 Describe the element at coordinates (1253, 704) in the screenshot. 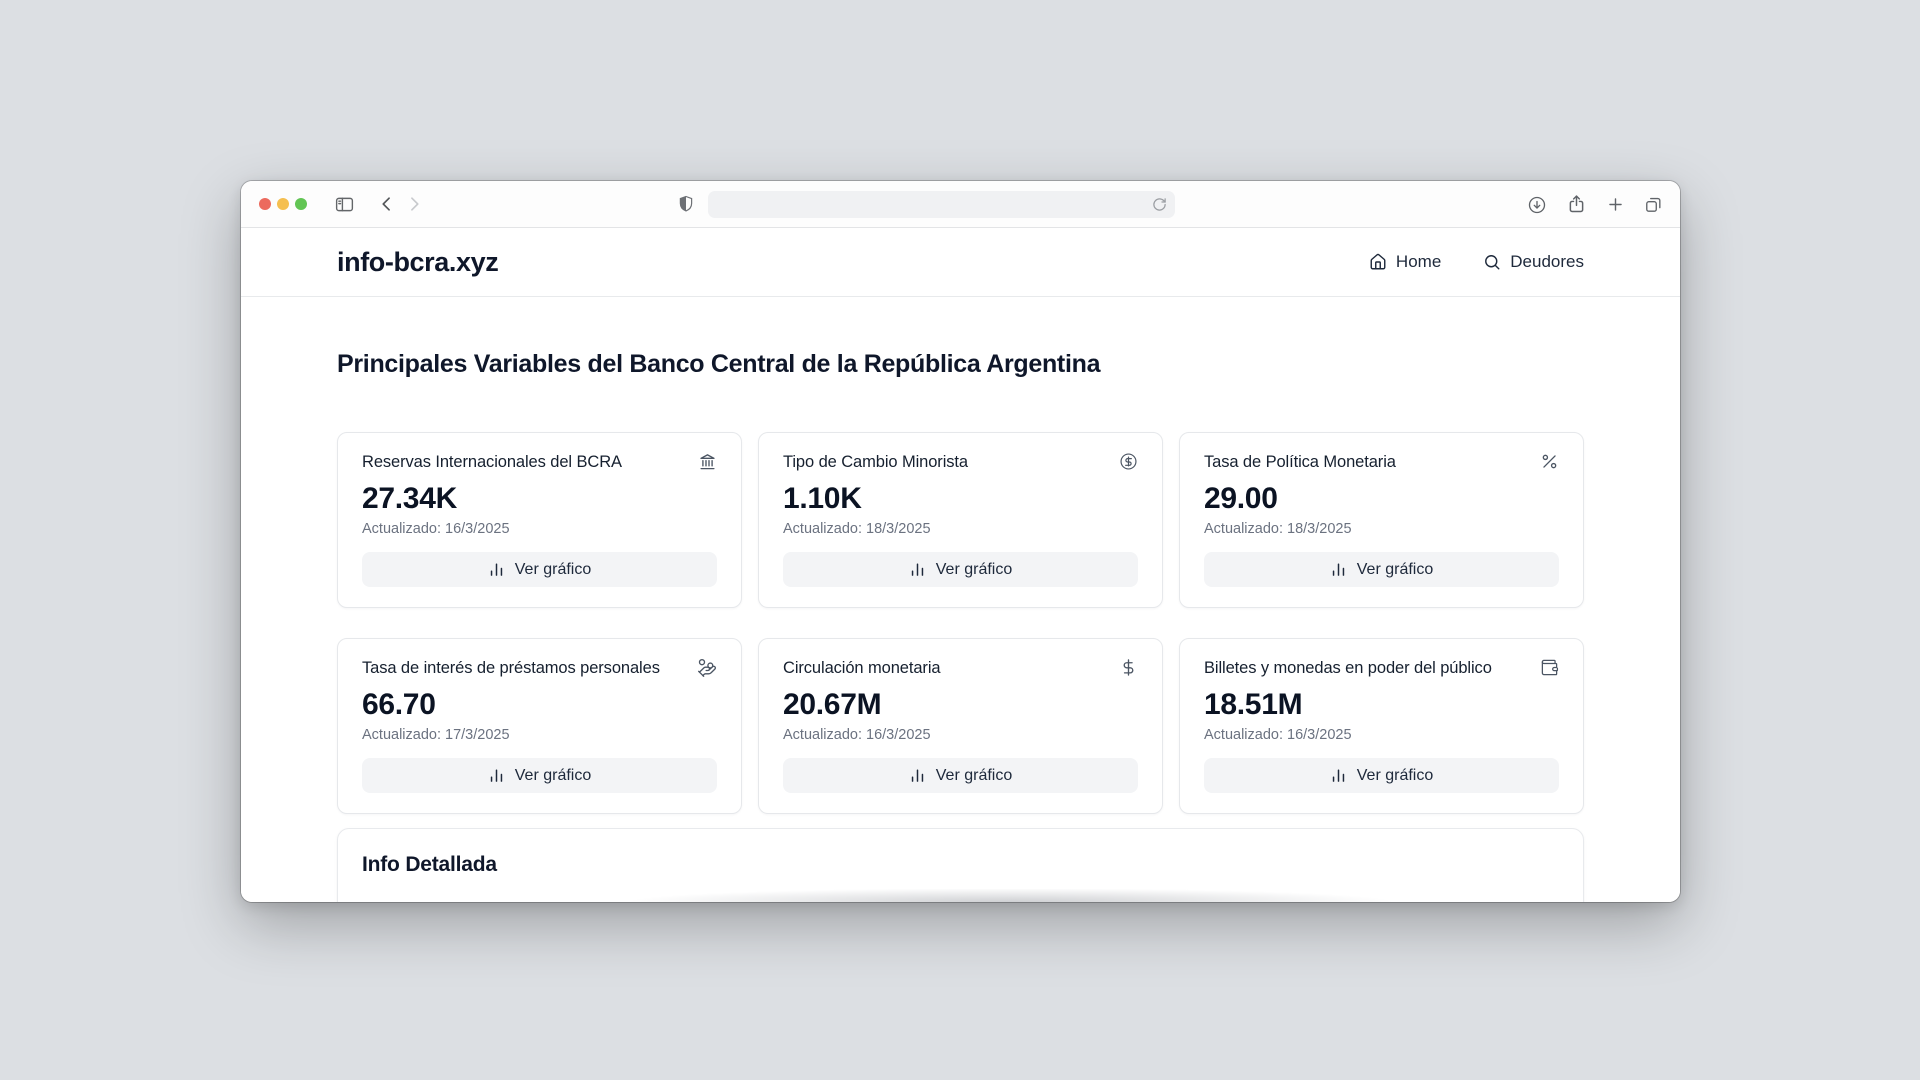

I see `stat-card-value: 18.51M` at that location.